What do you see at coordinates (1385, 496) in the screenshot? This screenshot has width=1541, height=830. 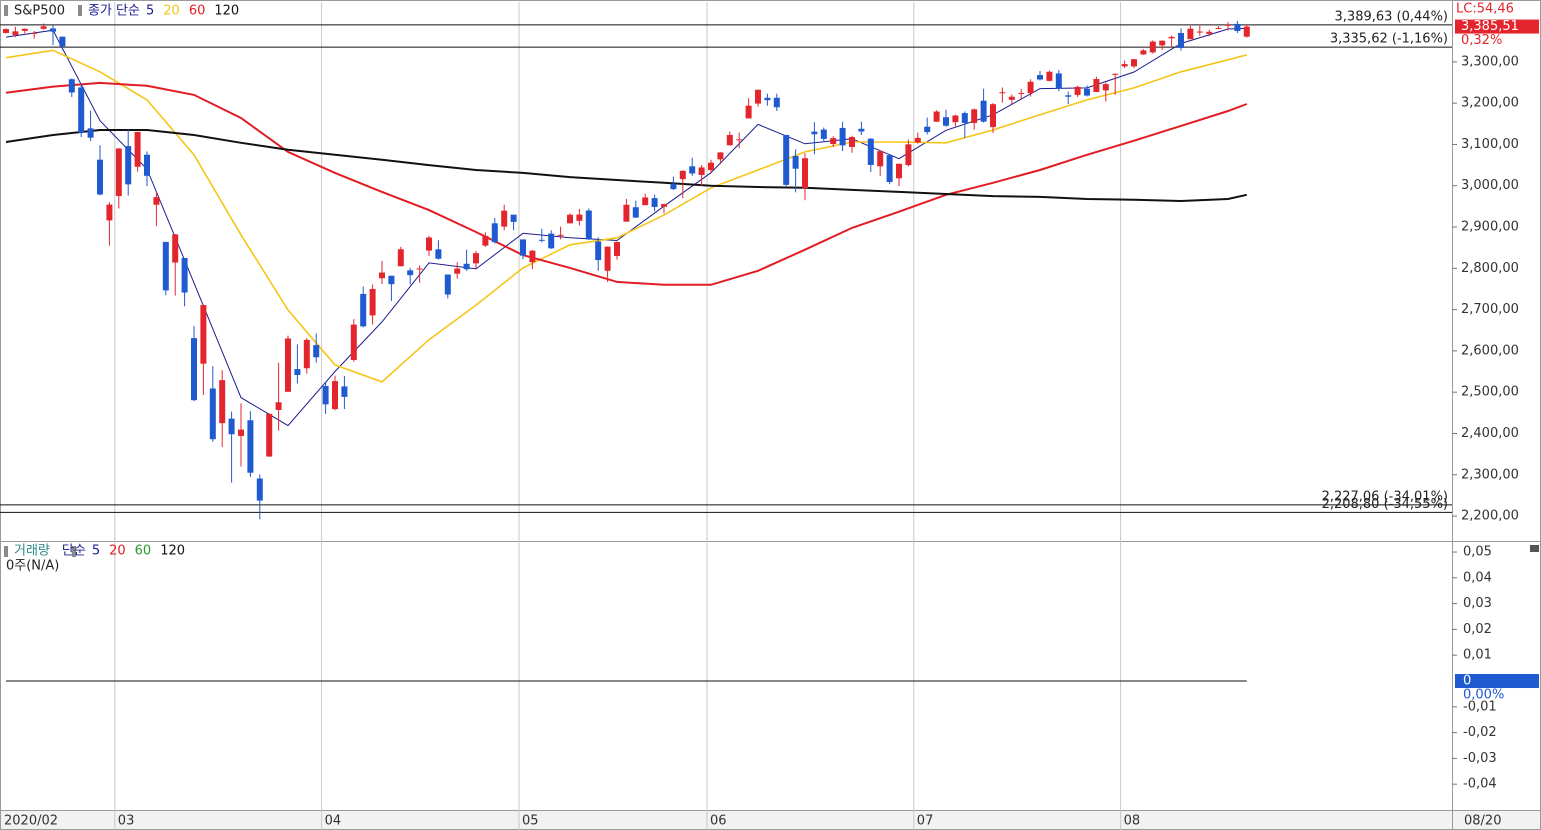 I see `reference-label: 2,227,06 (-34,01%)` at bounding box center [1385, 496].